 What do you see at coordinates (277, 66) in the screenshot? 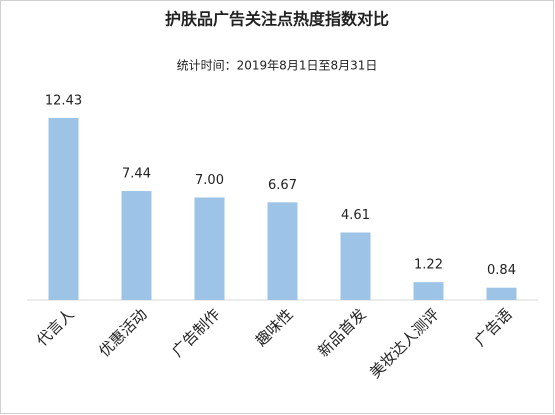
I see `chart-subtitle: 统计时间：2019年8月1日至8月31日` at bounding box center [277, 66].